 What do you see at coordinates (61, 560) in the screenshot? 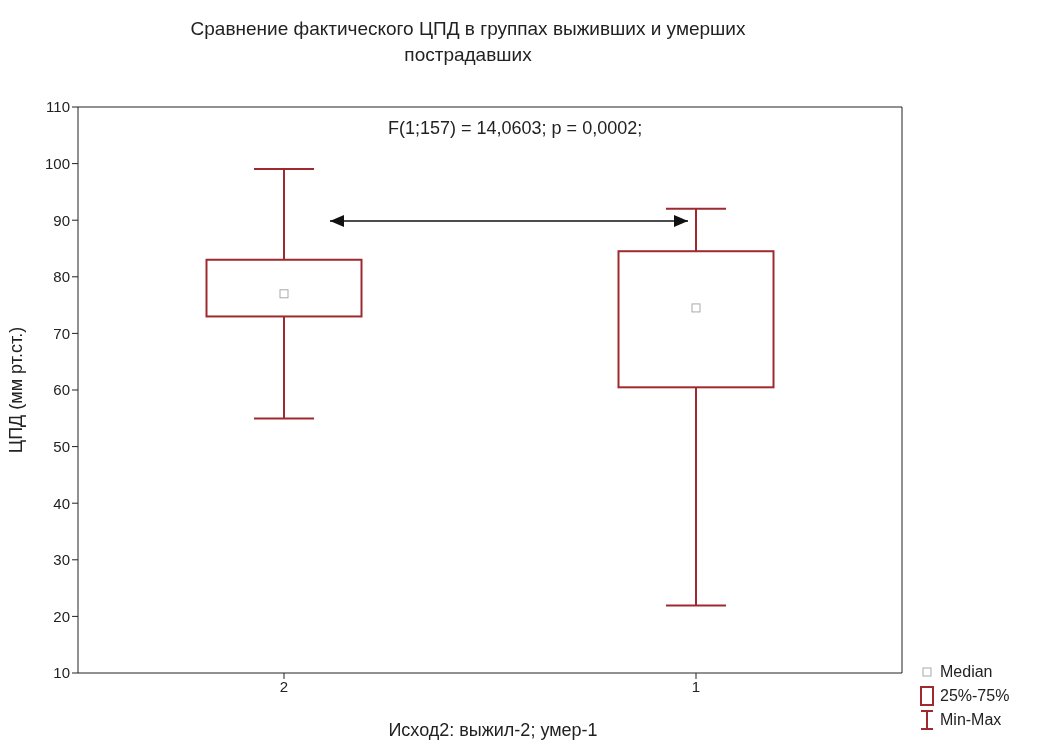
I see `y-tick-label: 30` at bounding box center [61, 560].